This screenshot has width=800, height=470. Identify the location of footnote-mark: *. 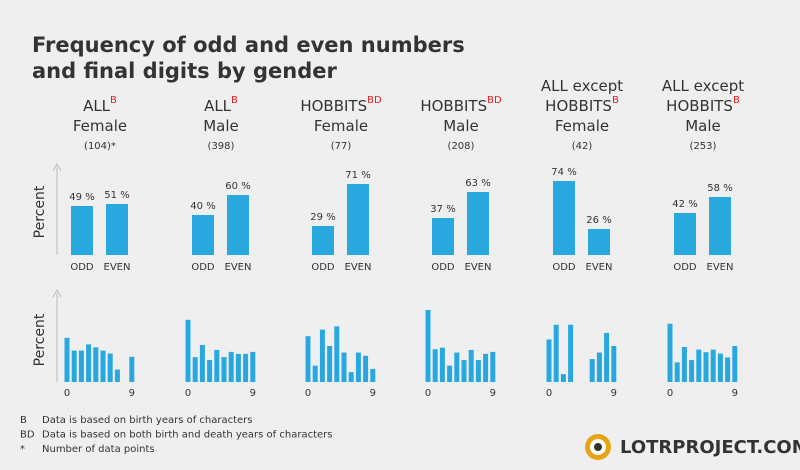
(22, 449).